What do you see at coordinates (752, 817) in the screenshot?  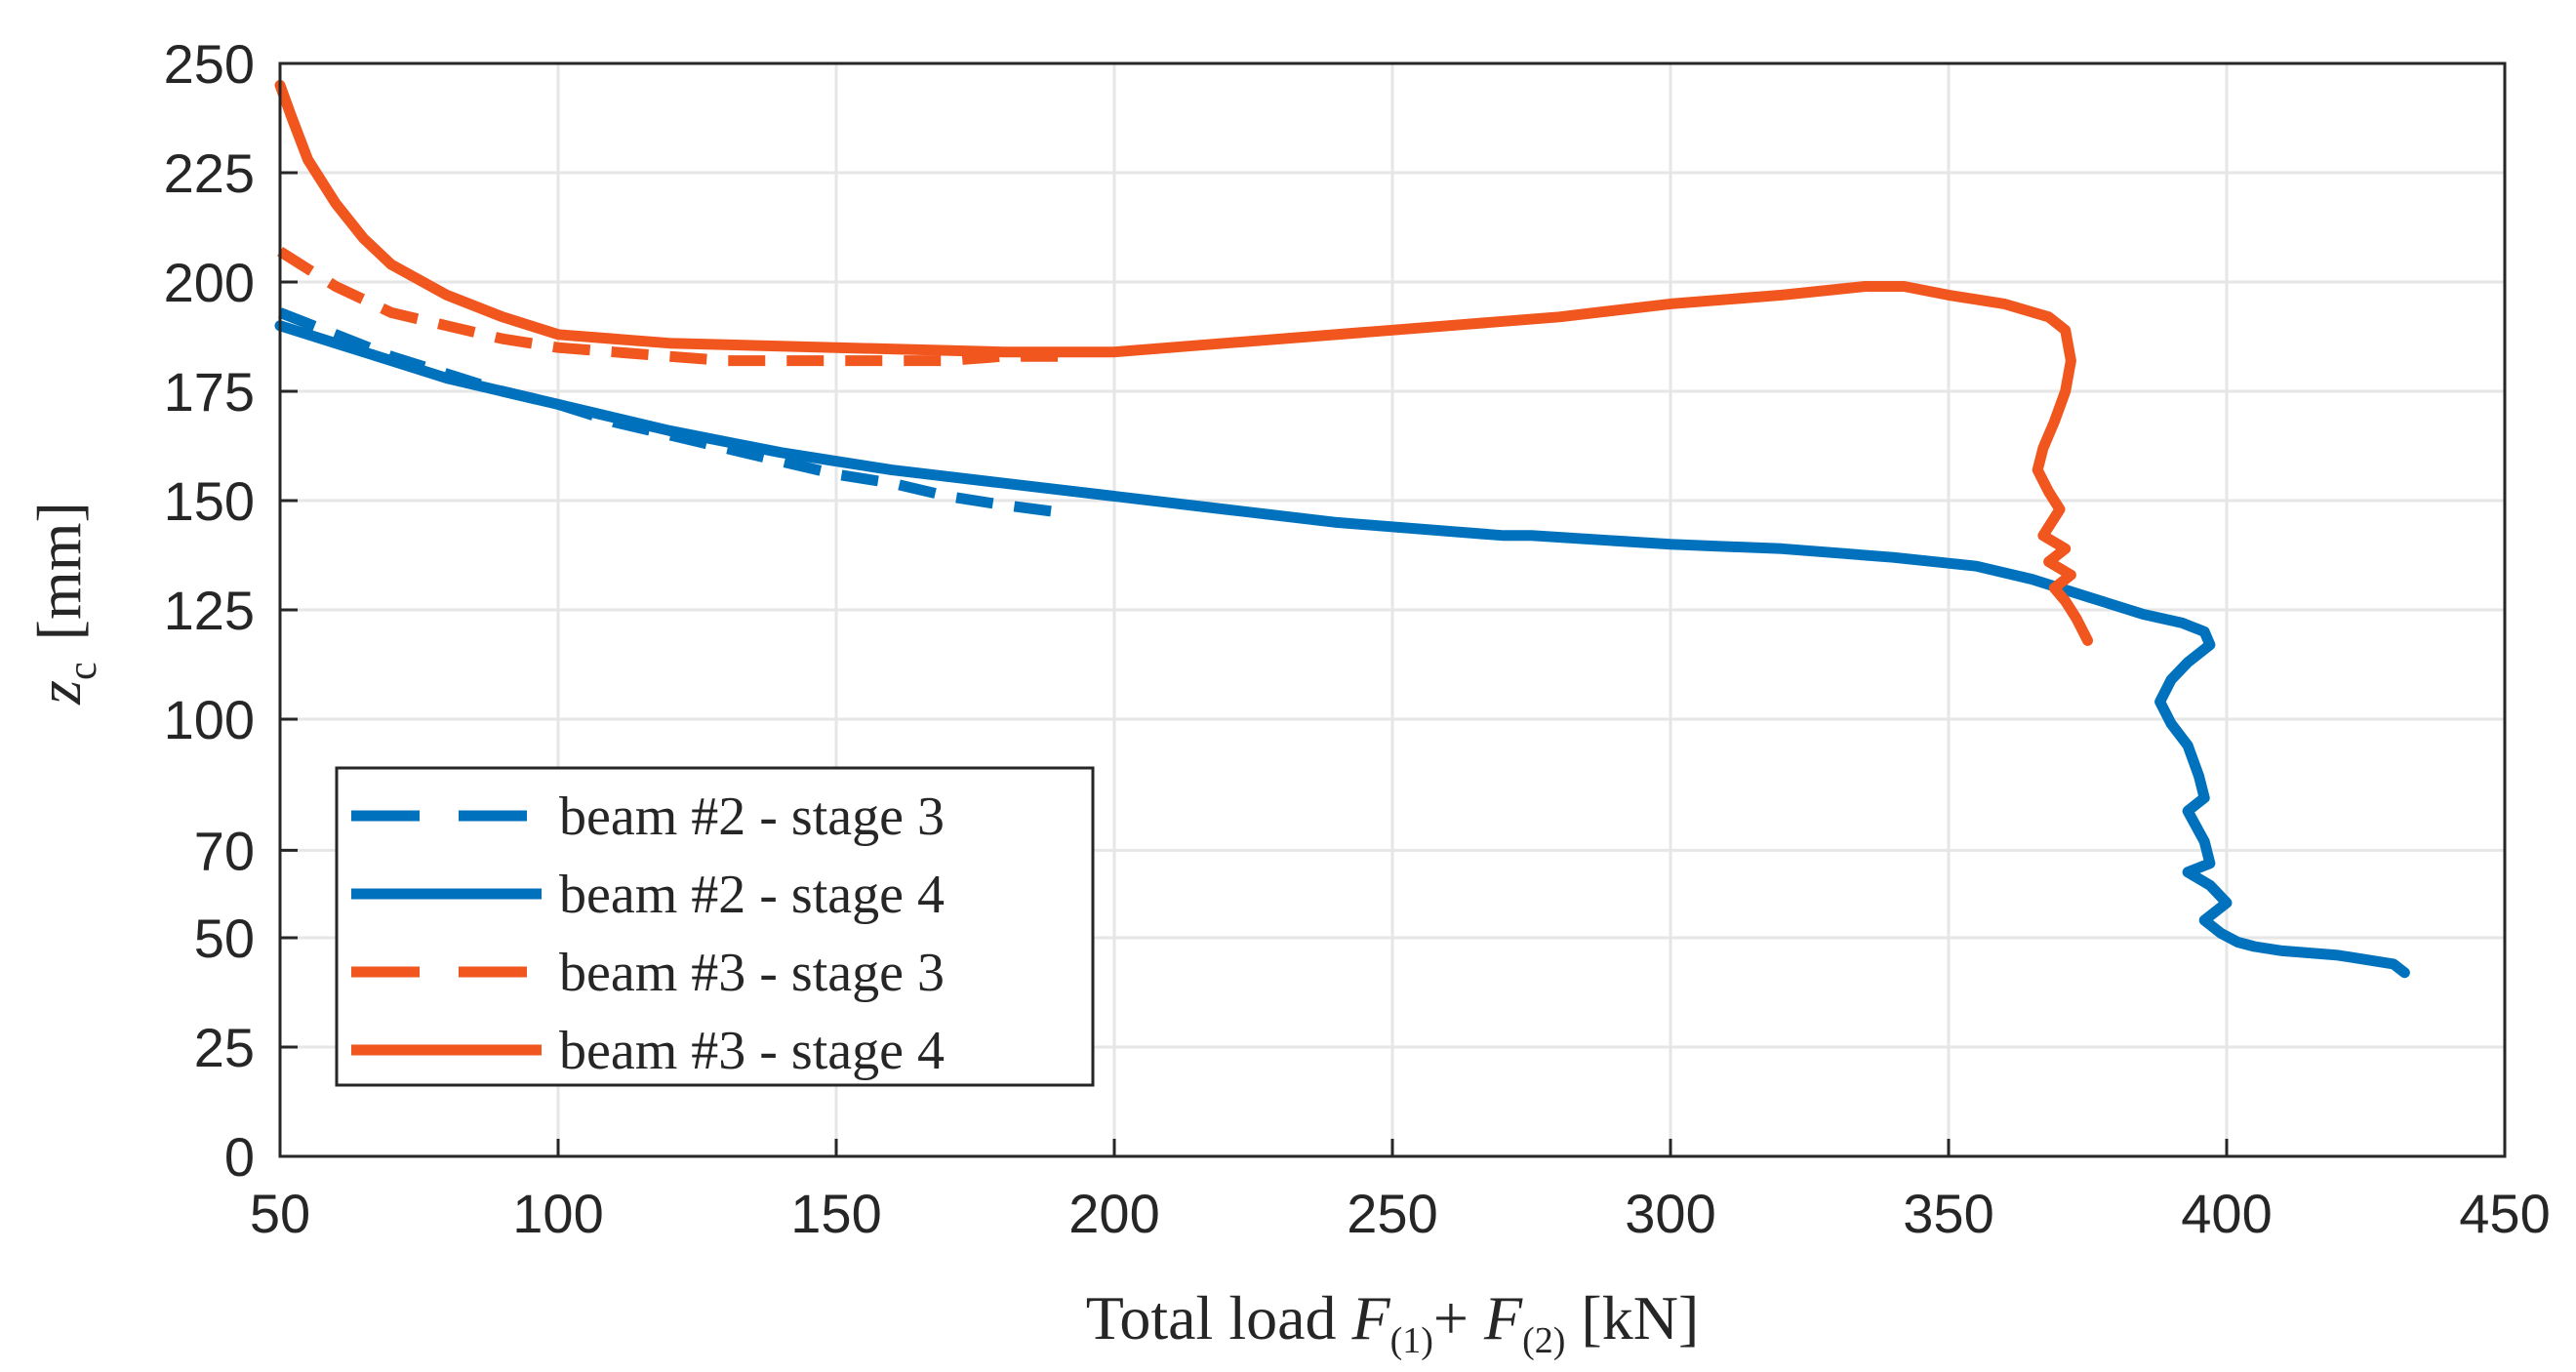 I see `legend-label: beam #2 - stage 3` at bounding box center [752, 817].